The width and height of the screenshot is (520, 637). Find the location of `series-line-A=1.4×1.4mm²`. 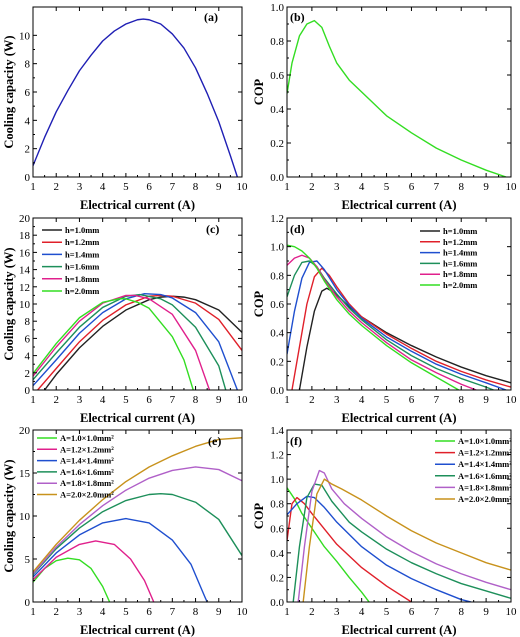

series-line-A=1.4×1.4mm² is located at coordinates (120, 559).